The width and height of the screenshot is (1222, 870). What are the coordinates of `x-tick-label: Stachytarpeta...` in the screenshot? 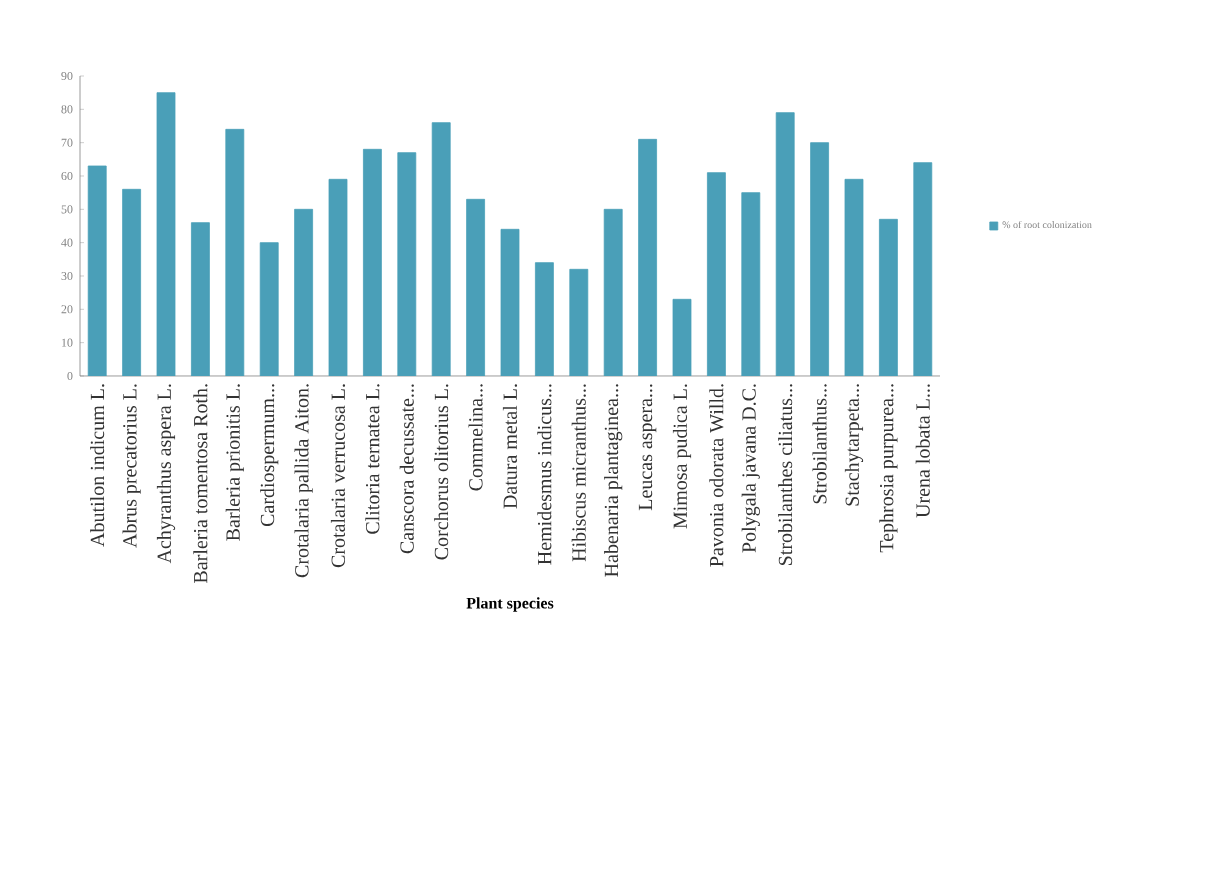 It's located at (854, 445).